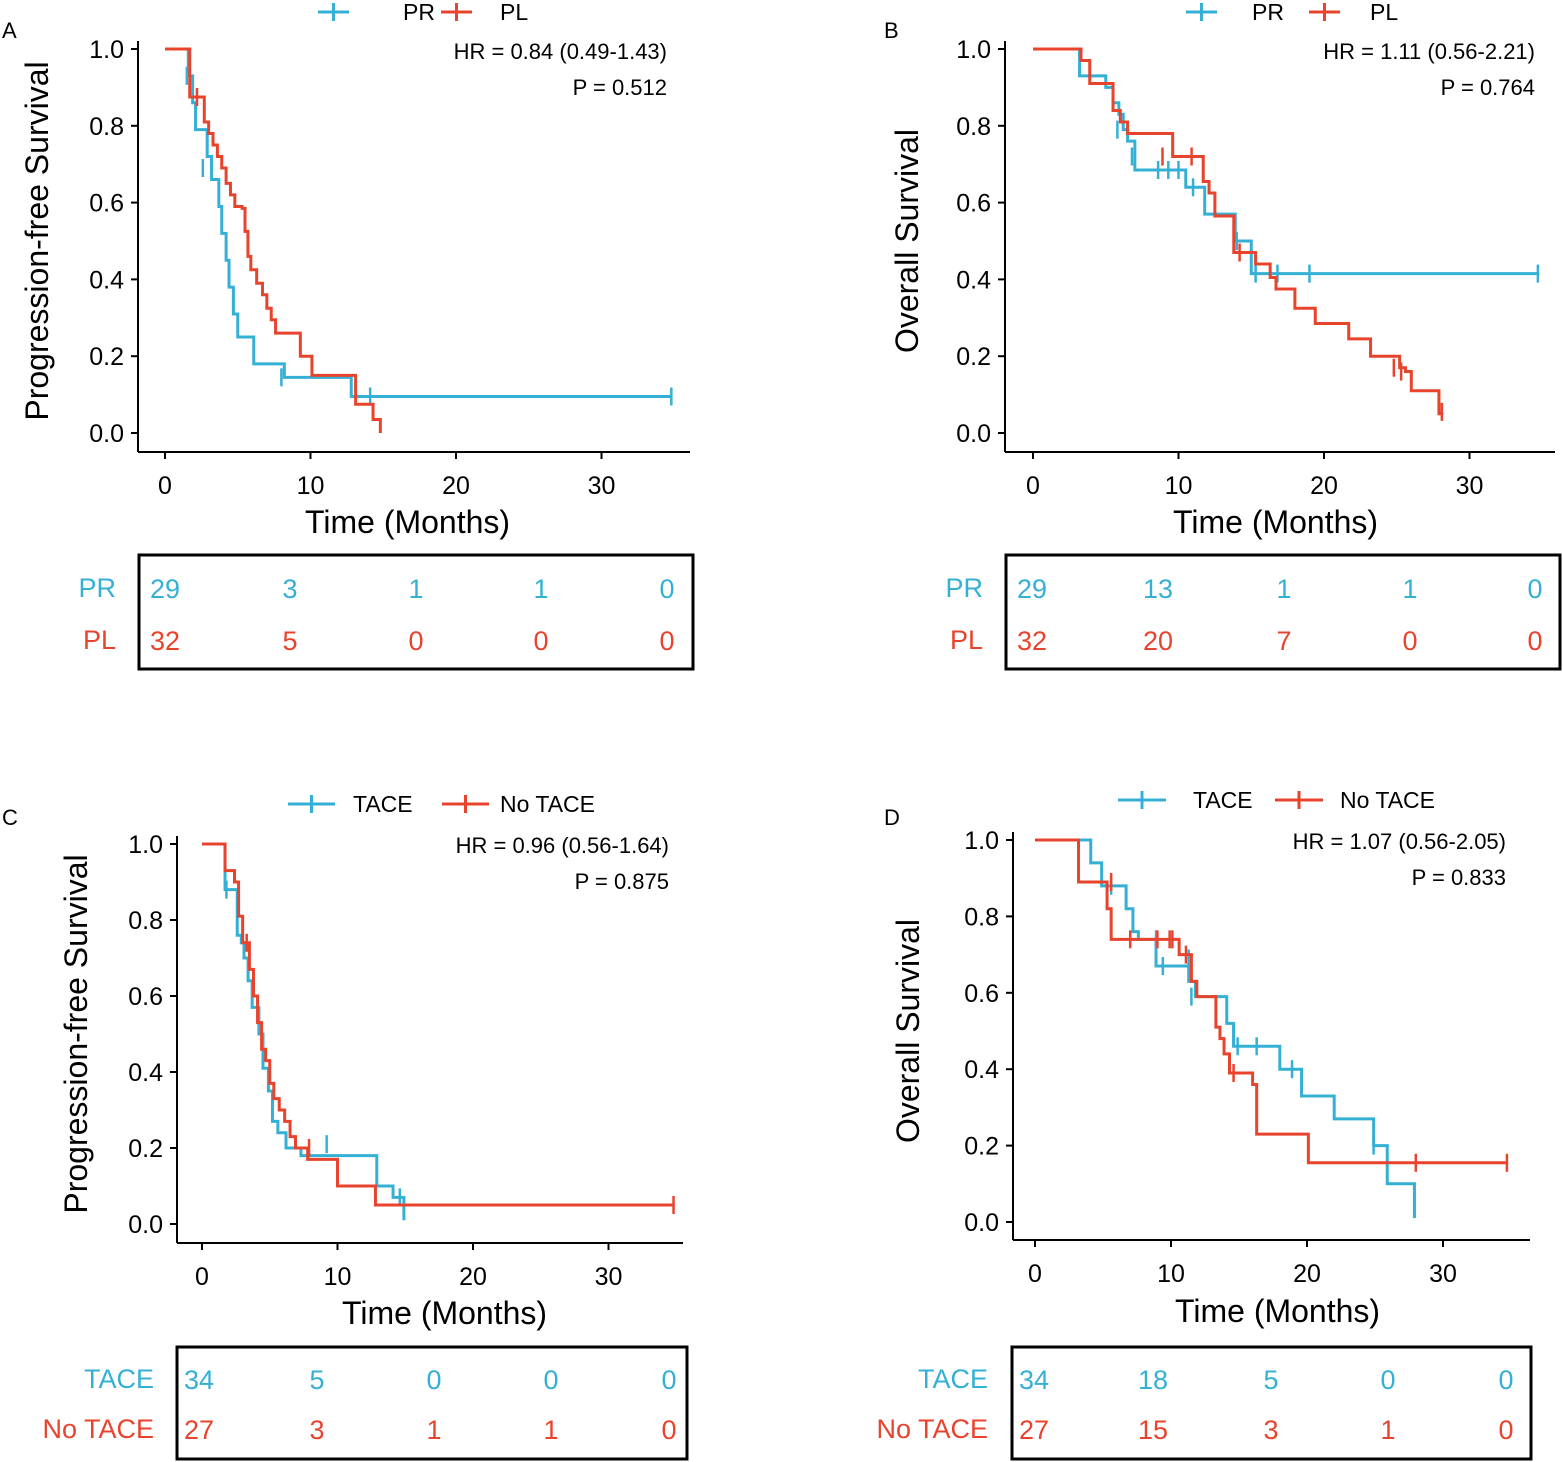 The height and width of the screenshot is (1462, 1563). I want to click on p-value-text: P = 0.512, so click(620, 87).